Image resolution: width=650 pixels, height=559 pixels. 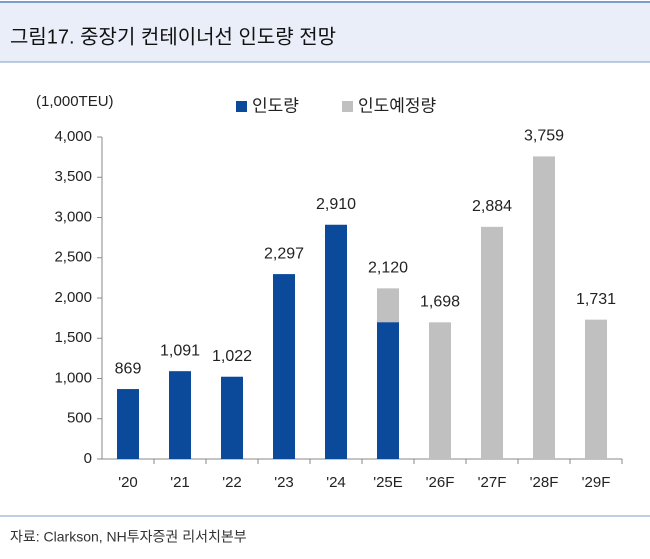 What do you see at coordinates (284, 482) in the screenshot?
I see `x-tick-label: '23` at bounding box center [284, 482].